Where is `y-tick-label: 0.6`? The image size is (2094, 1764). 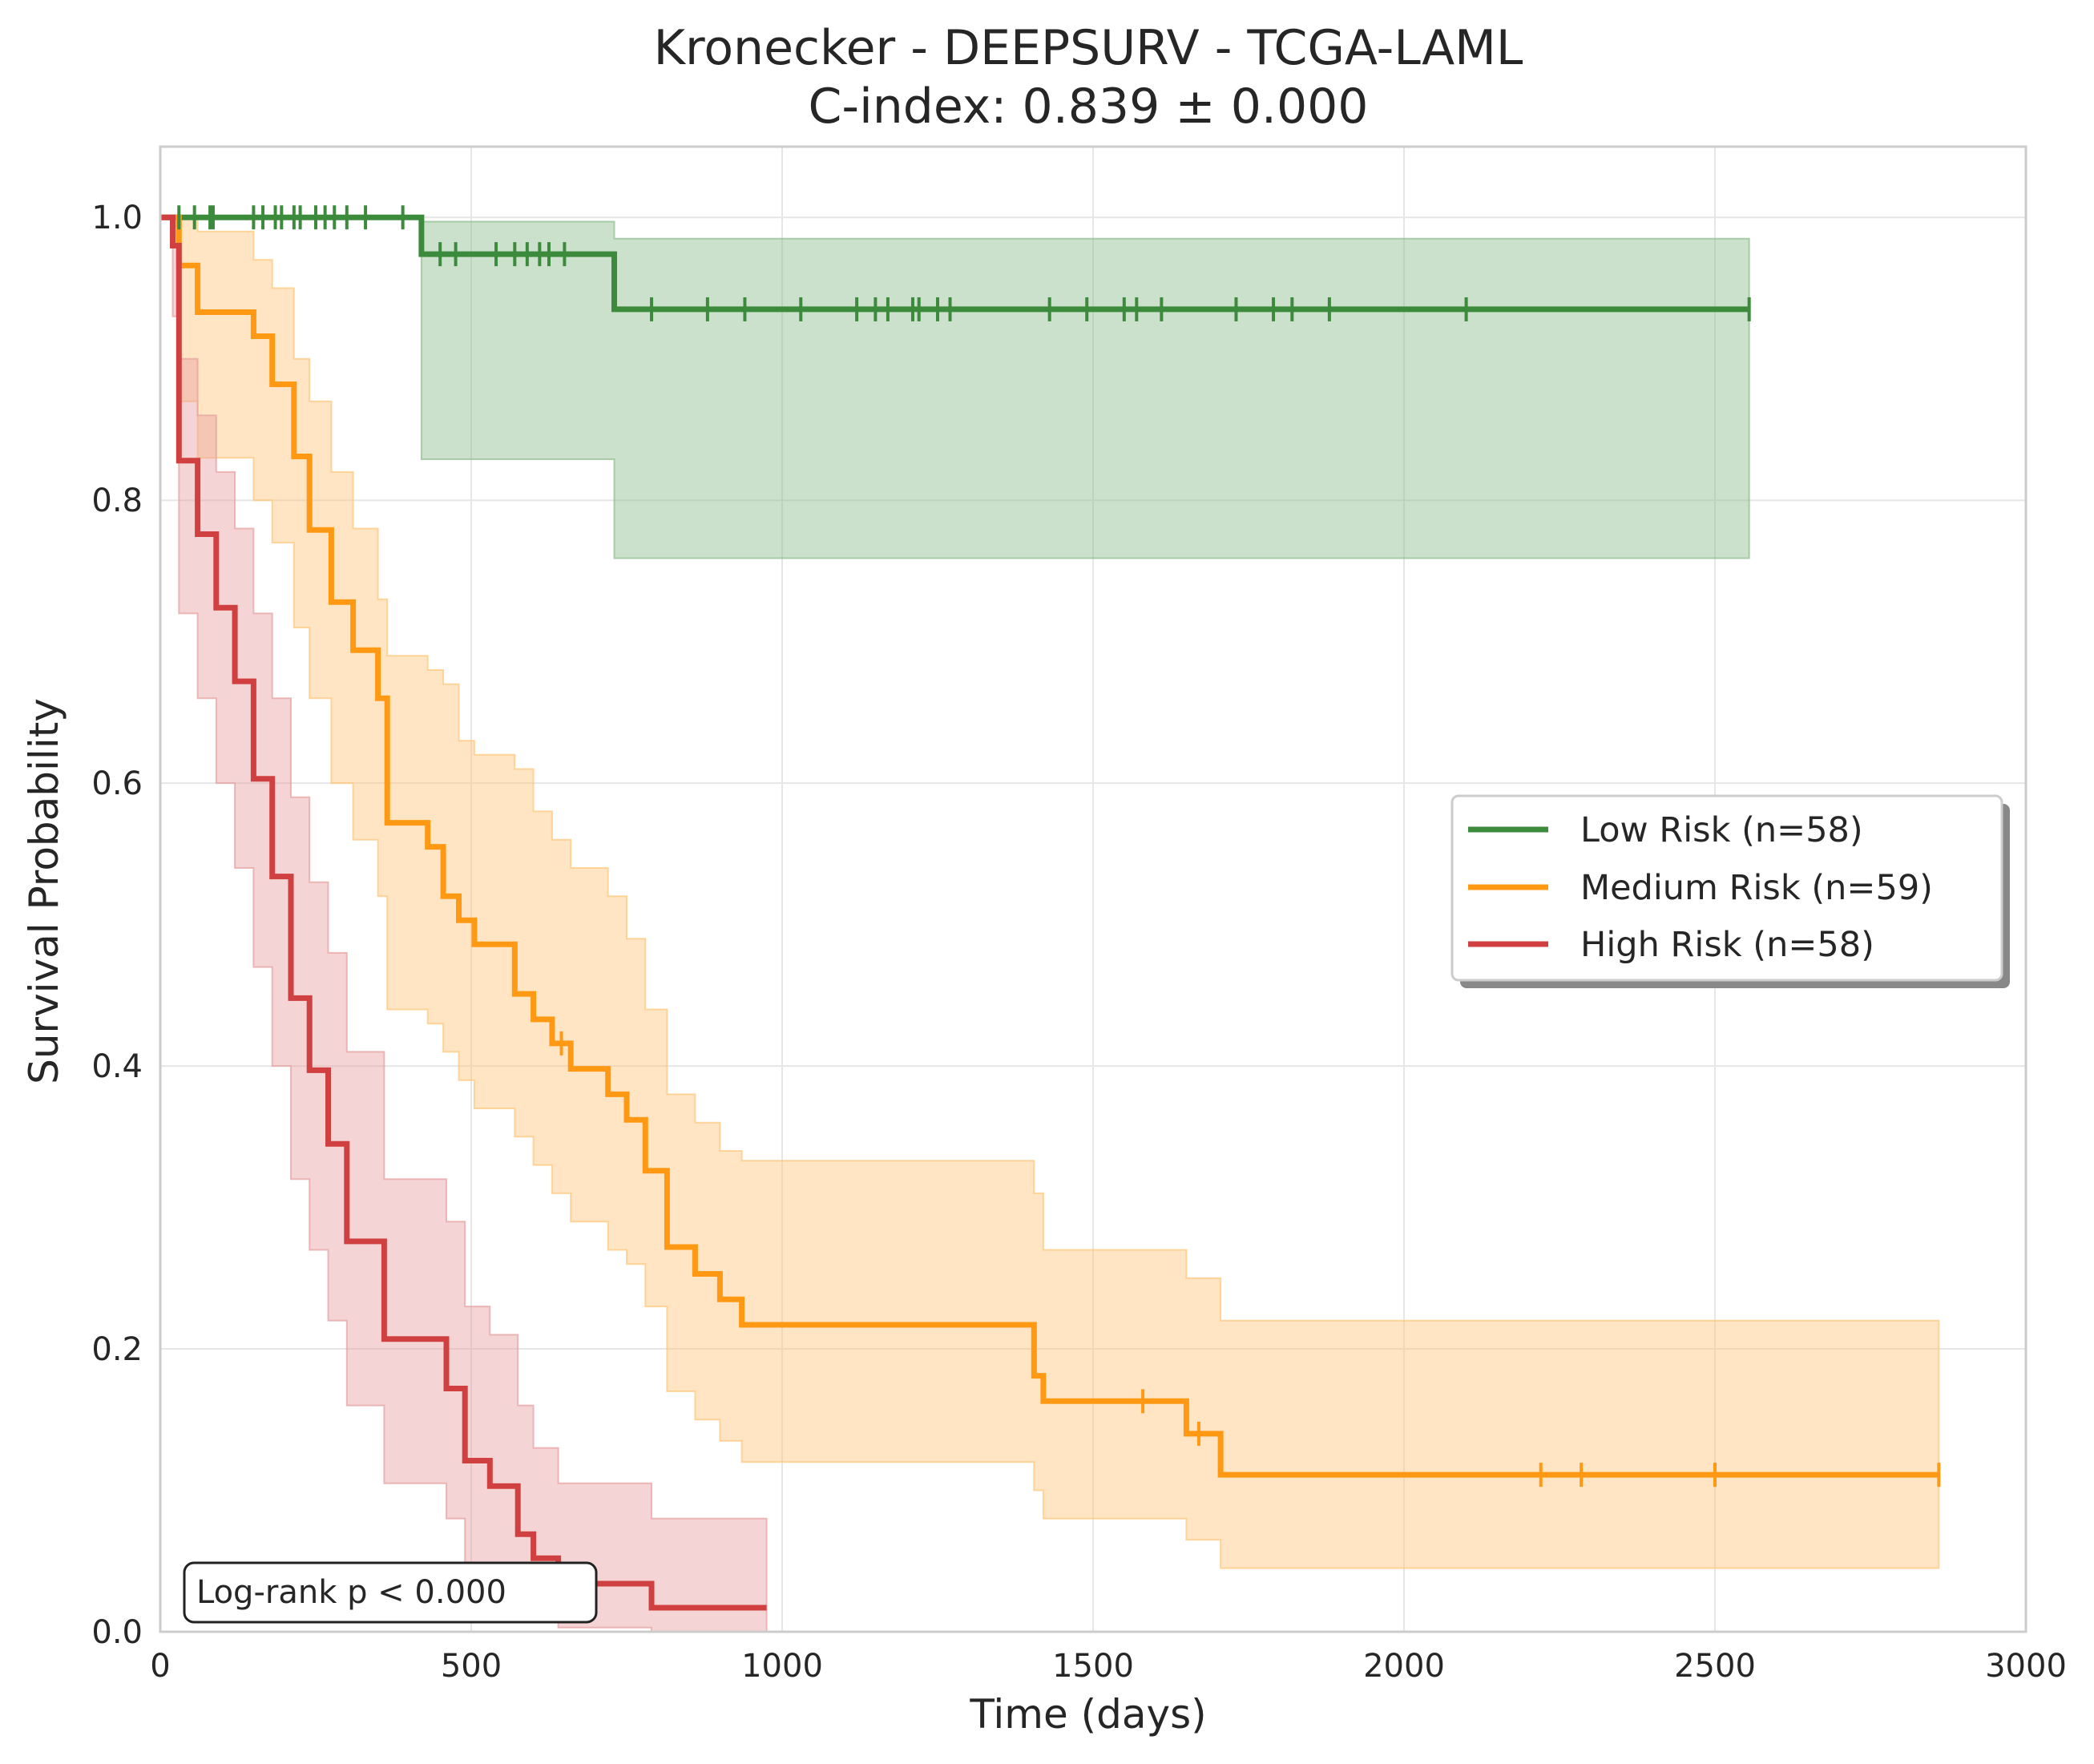 y-tick-label: 0.6 is located at coordinates (117, 783).